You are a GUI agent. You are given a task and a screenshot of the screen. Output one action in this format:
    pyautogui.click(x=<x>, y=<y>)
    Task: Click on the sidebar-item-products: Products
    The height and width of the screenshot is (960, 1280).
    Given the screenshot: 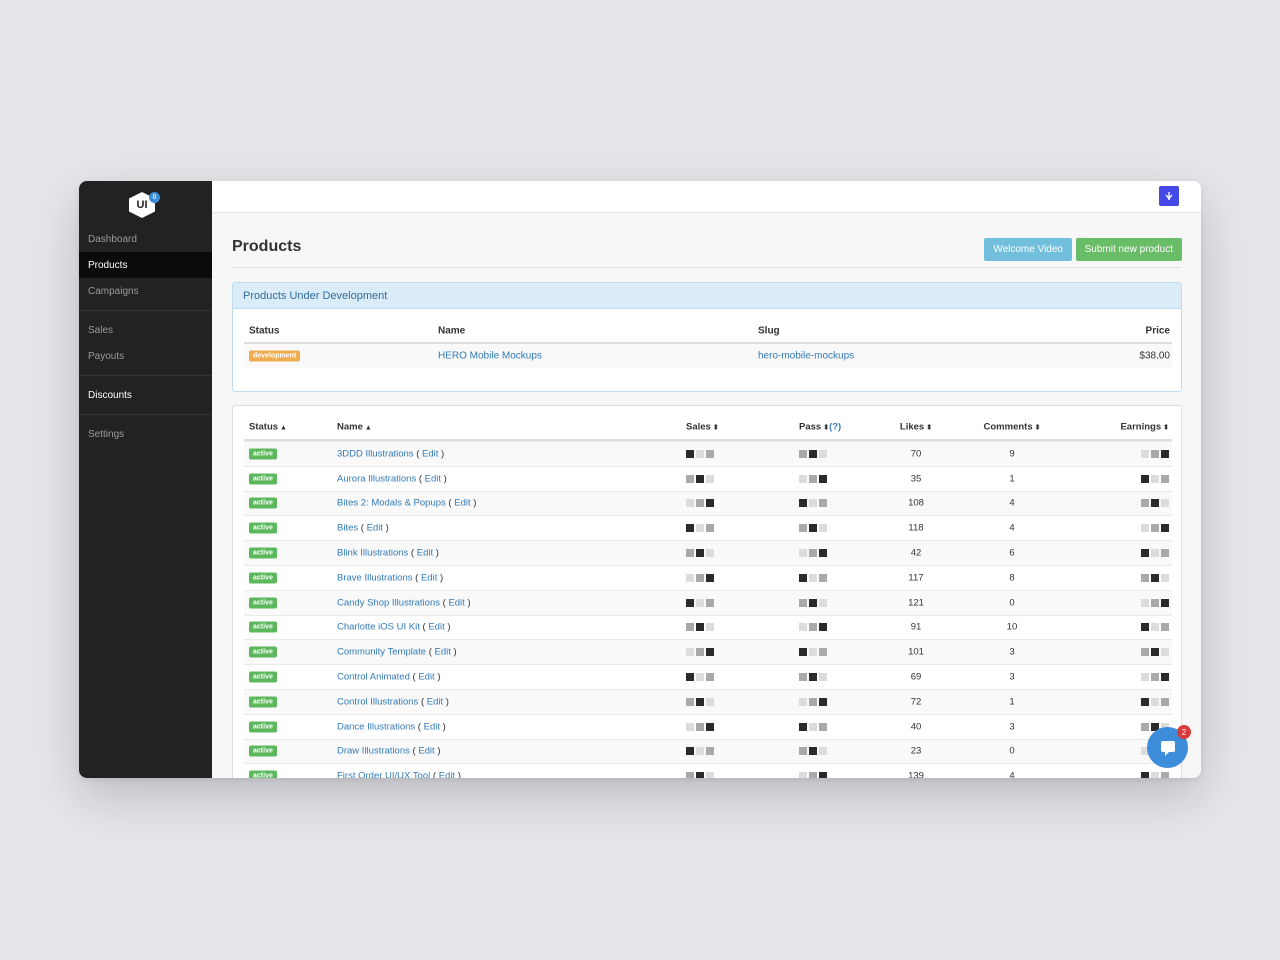 What is the action you would take?
    pyautogui.click(x=145, y=265)
    